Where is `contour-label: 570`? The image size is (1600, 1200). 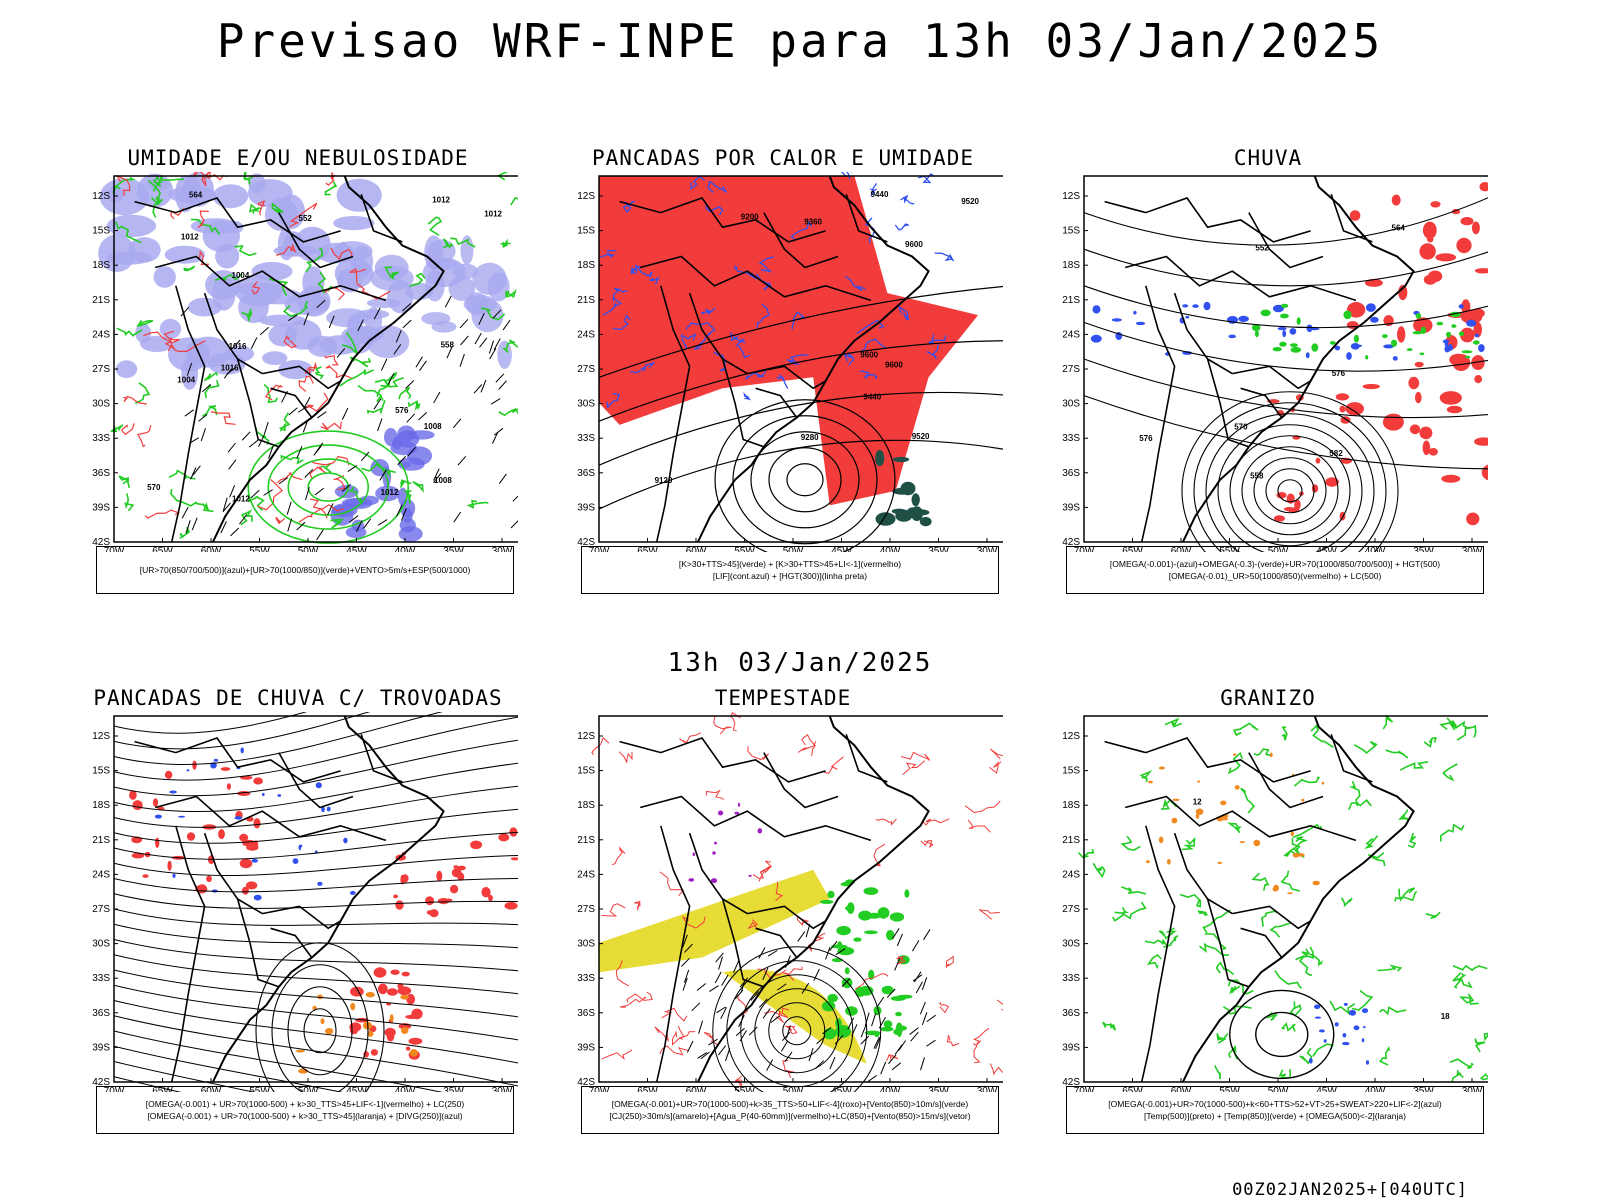
contour-label: 570 is located at coordinates (154, 487).